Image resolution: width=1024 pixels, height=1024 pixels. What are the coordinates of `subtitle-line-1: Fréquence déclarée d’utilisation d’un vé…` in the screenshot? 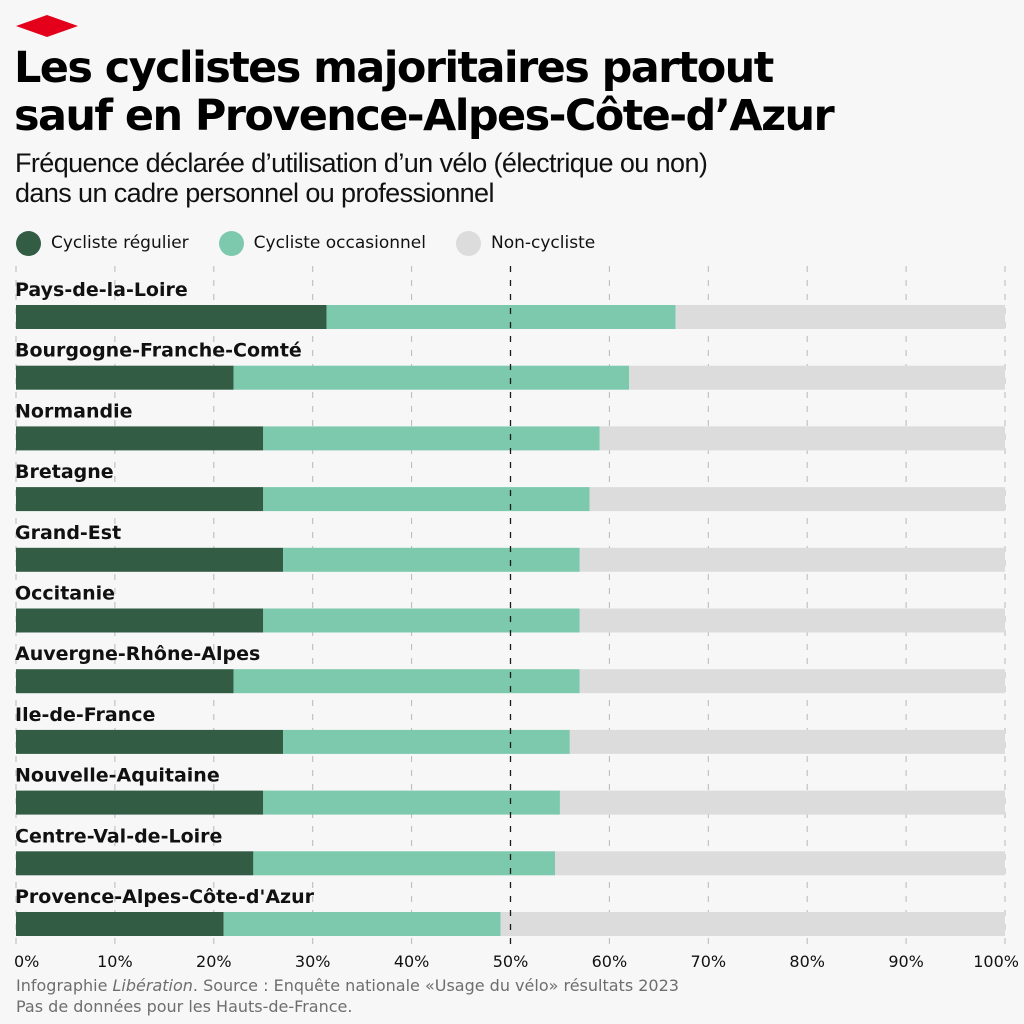 It's located at (361, 163).